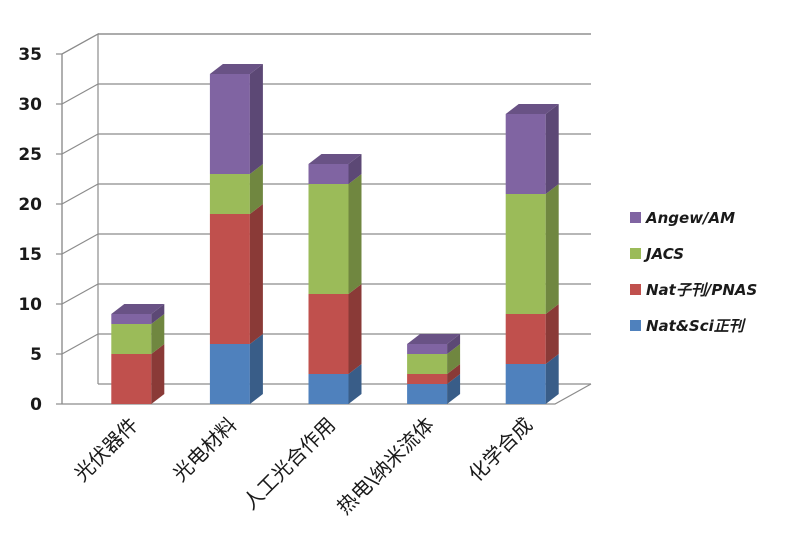 The height and width of the screenshot is (552, 798). What do you see at coordinates (106, 450) in the screenshot?
I see `x-tick-label: 光伏器件` at bounding box center [106, 450].